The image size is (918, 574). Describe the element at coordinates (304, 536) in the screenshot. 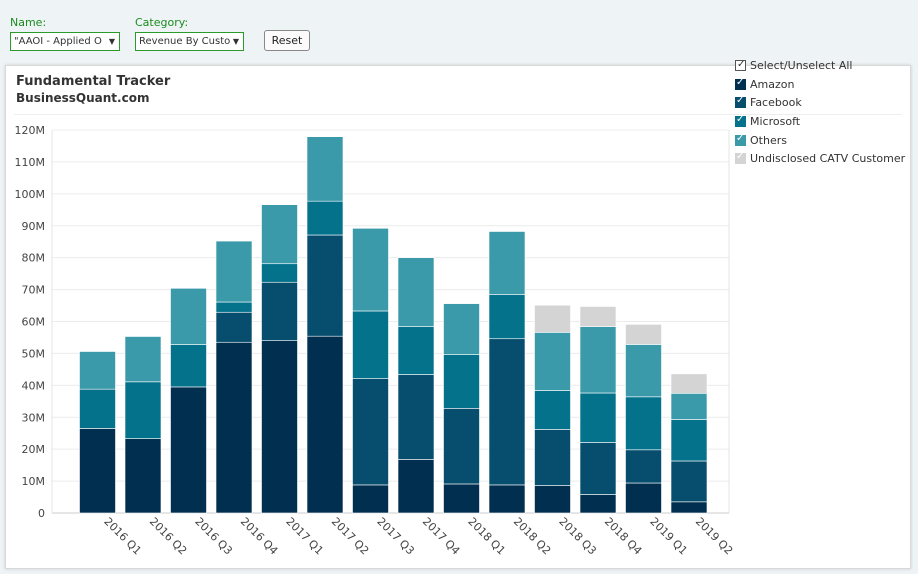

I see `x-tick-label: 2017 Q1` at that location.